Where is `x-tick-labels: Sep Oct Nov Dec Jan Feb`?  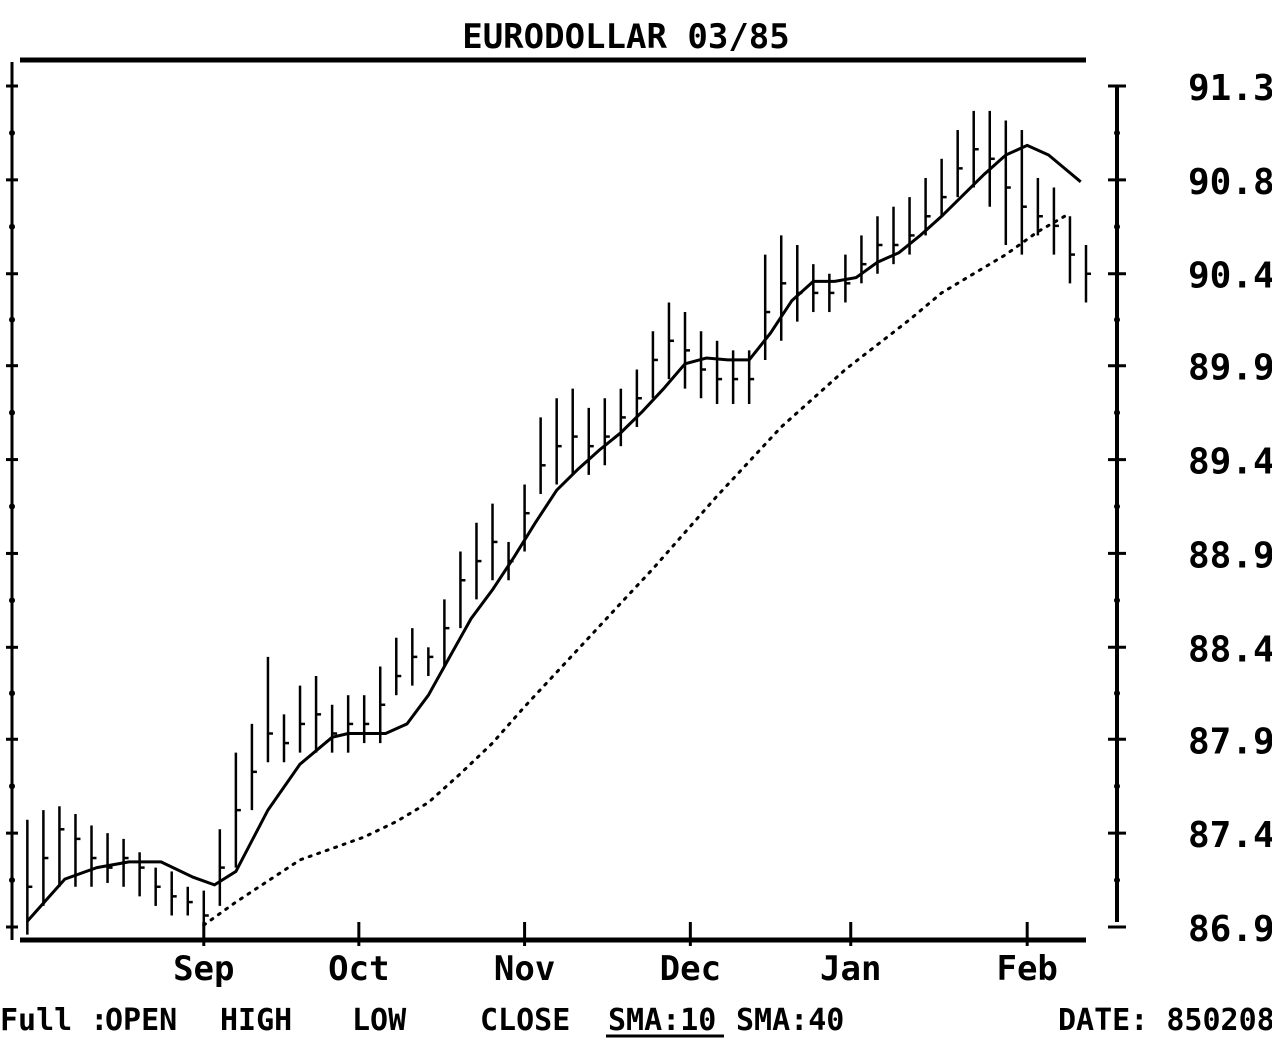
x-tick-labels: Sep Oct Nov Dec Jan Feb is located at coordinates (615, 969).